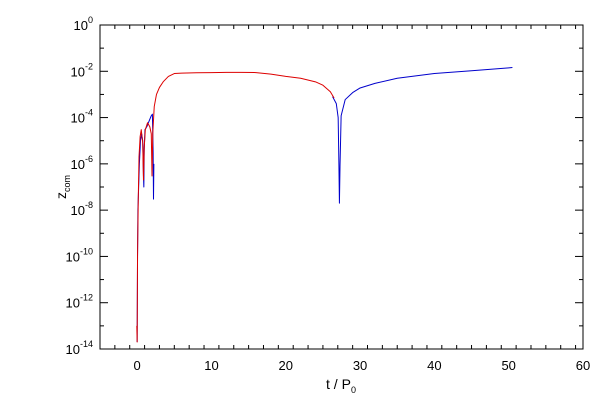  Describe the element at coordinates (137, 365) in the screenshot. I see `x-tick-label: 0` at that location.